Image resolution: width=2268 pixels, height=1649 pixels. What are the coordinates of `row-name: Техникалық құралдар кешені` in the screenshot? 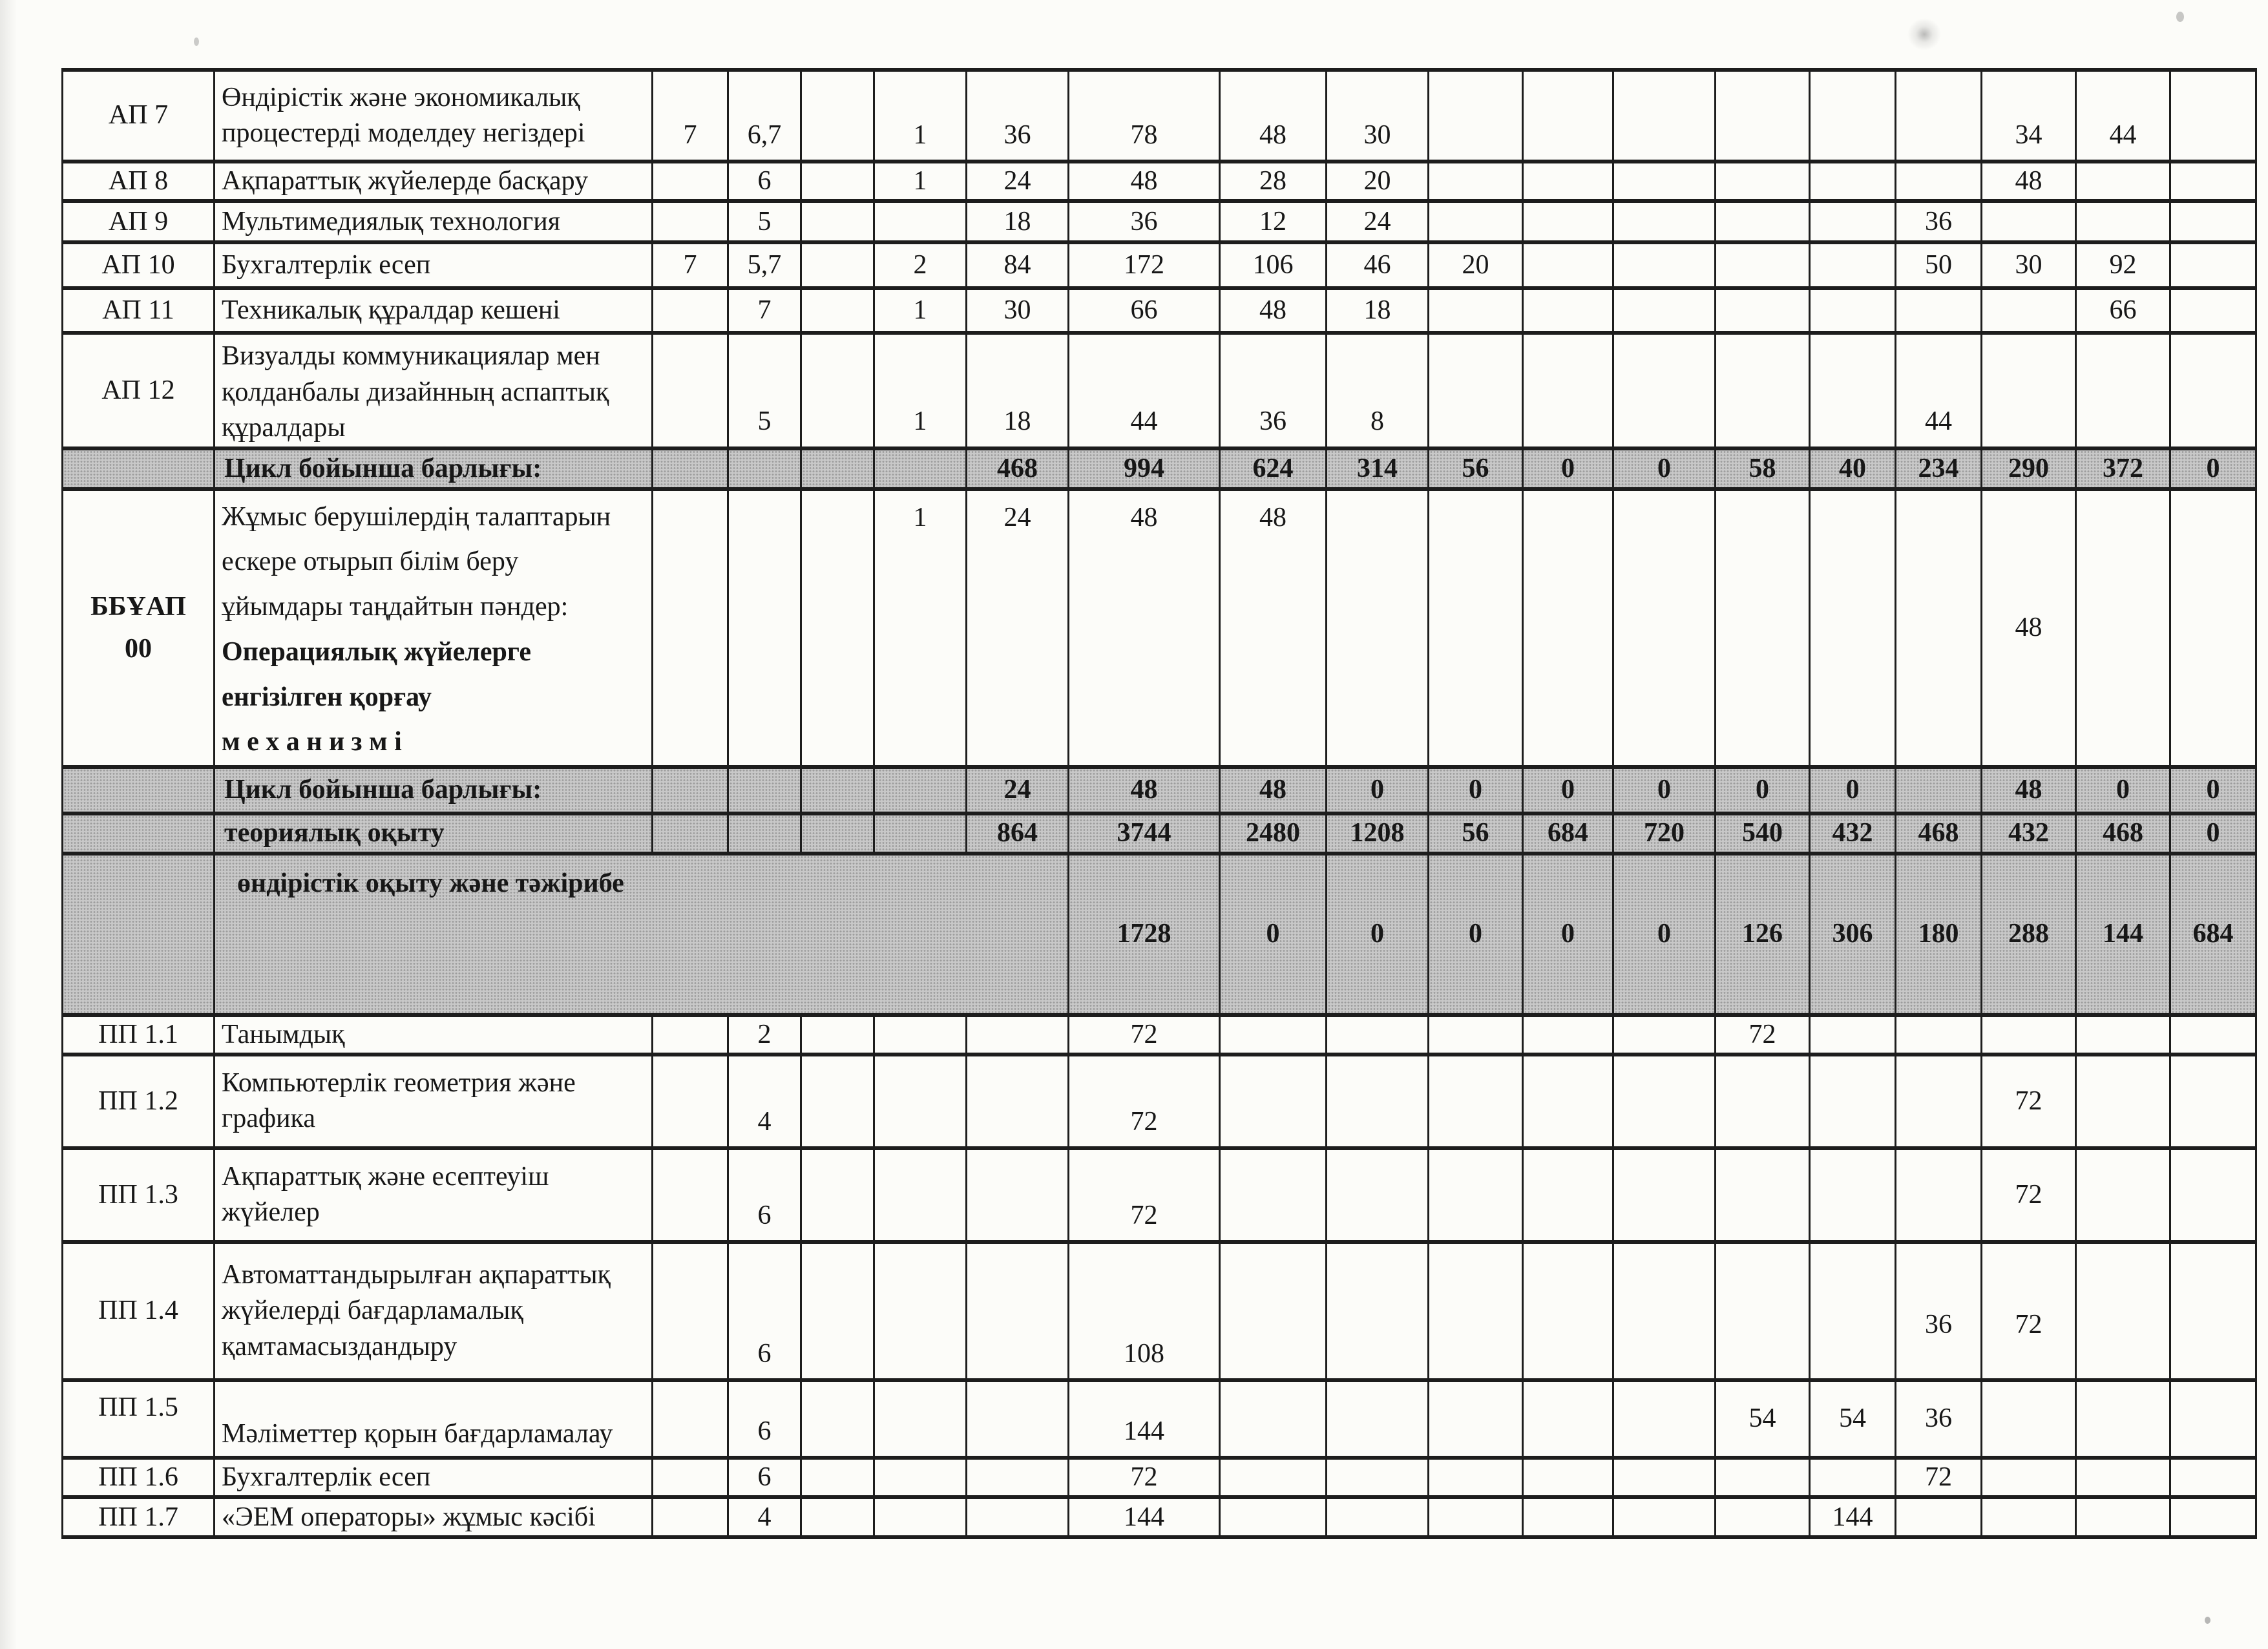 It's located at (433, 311).